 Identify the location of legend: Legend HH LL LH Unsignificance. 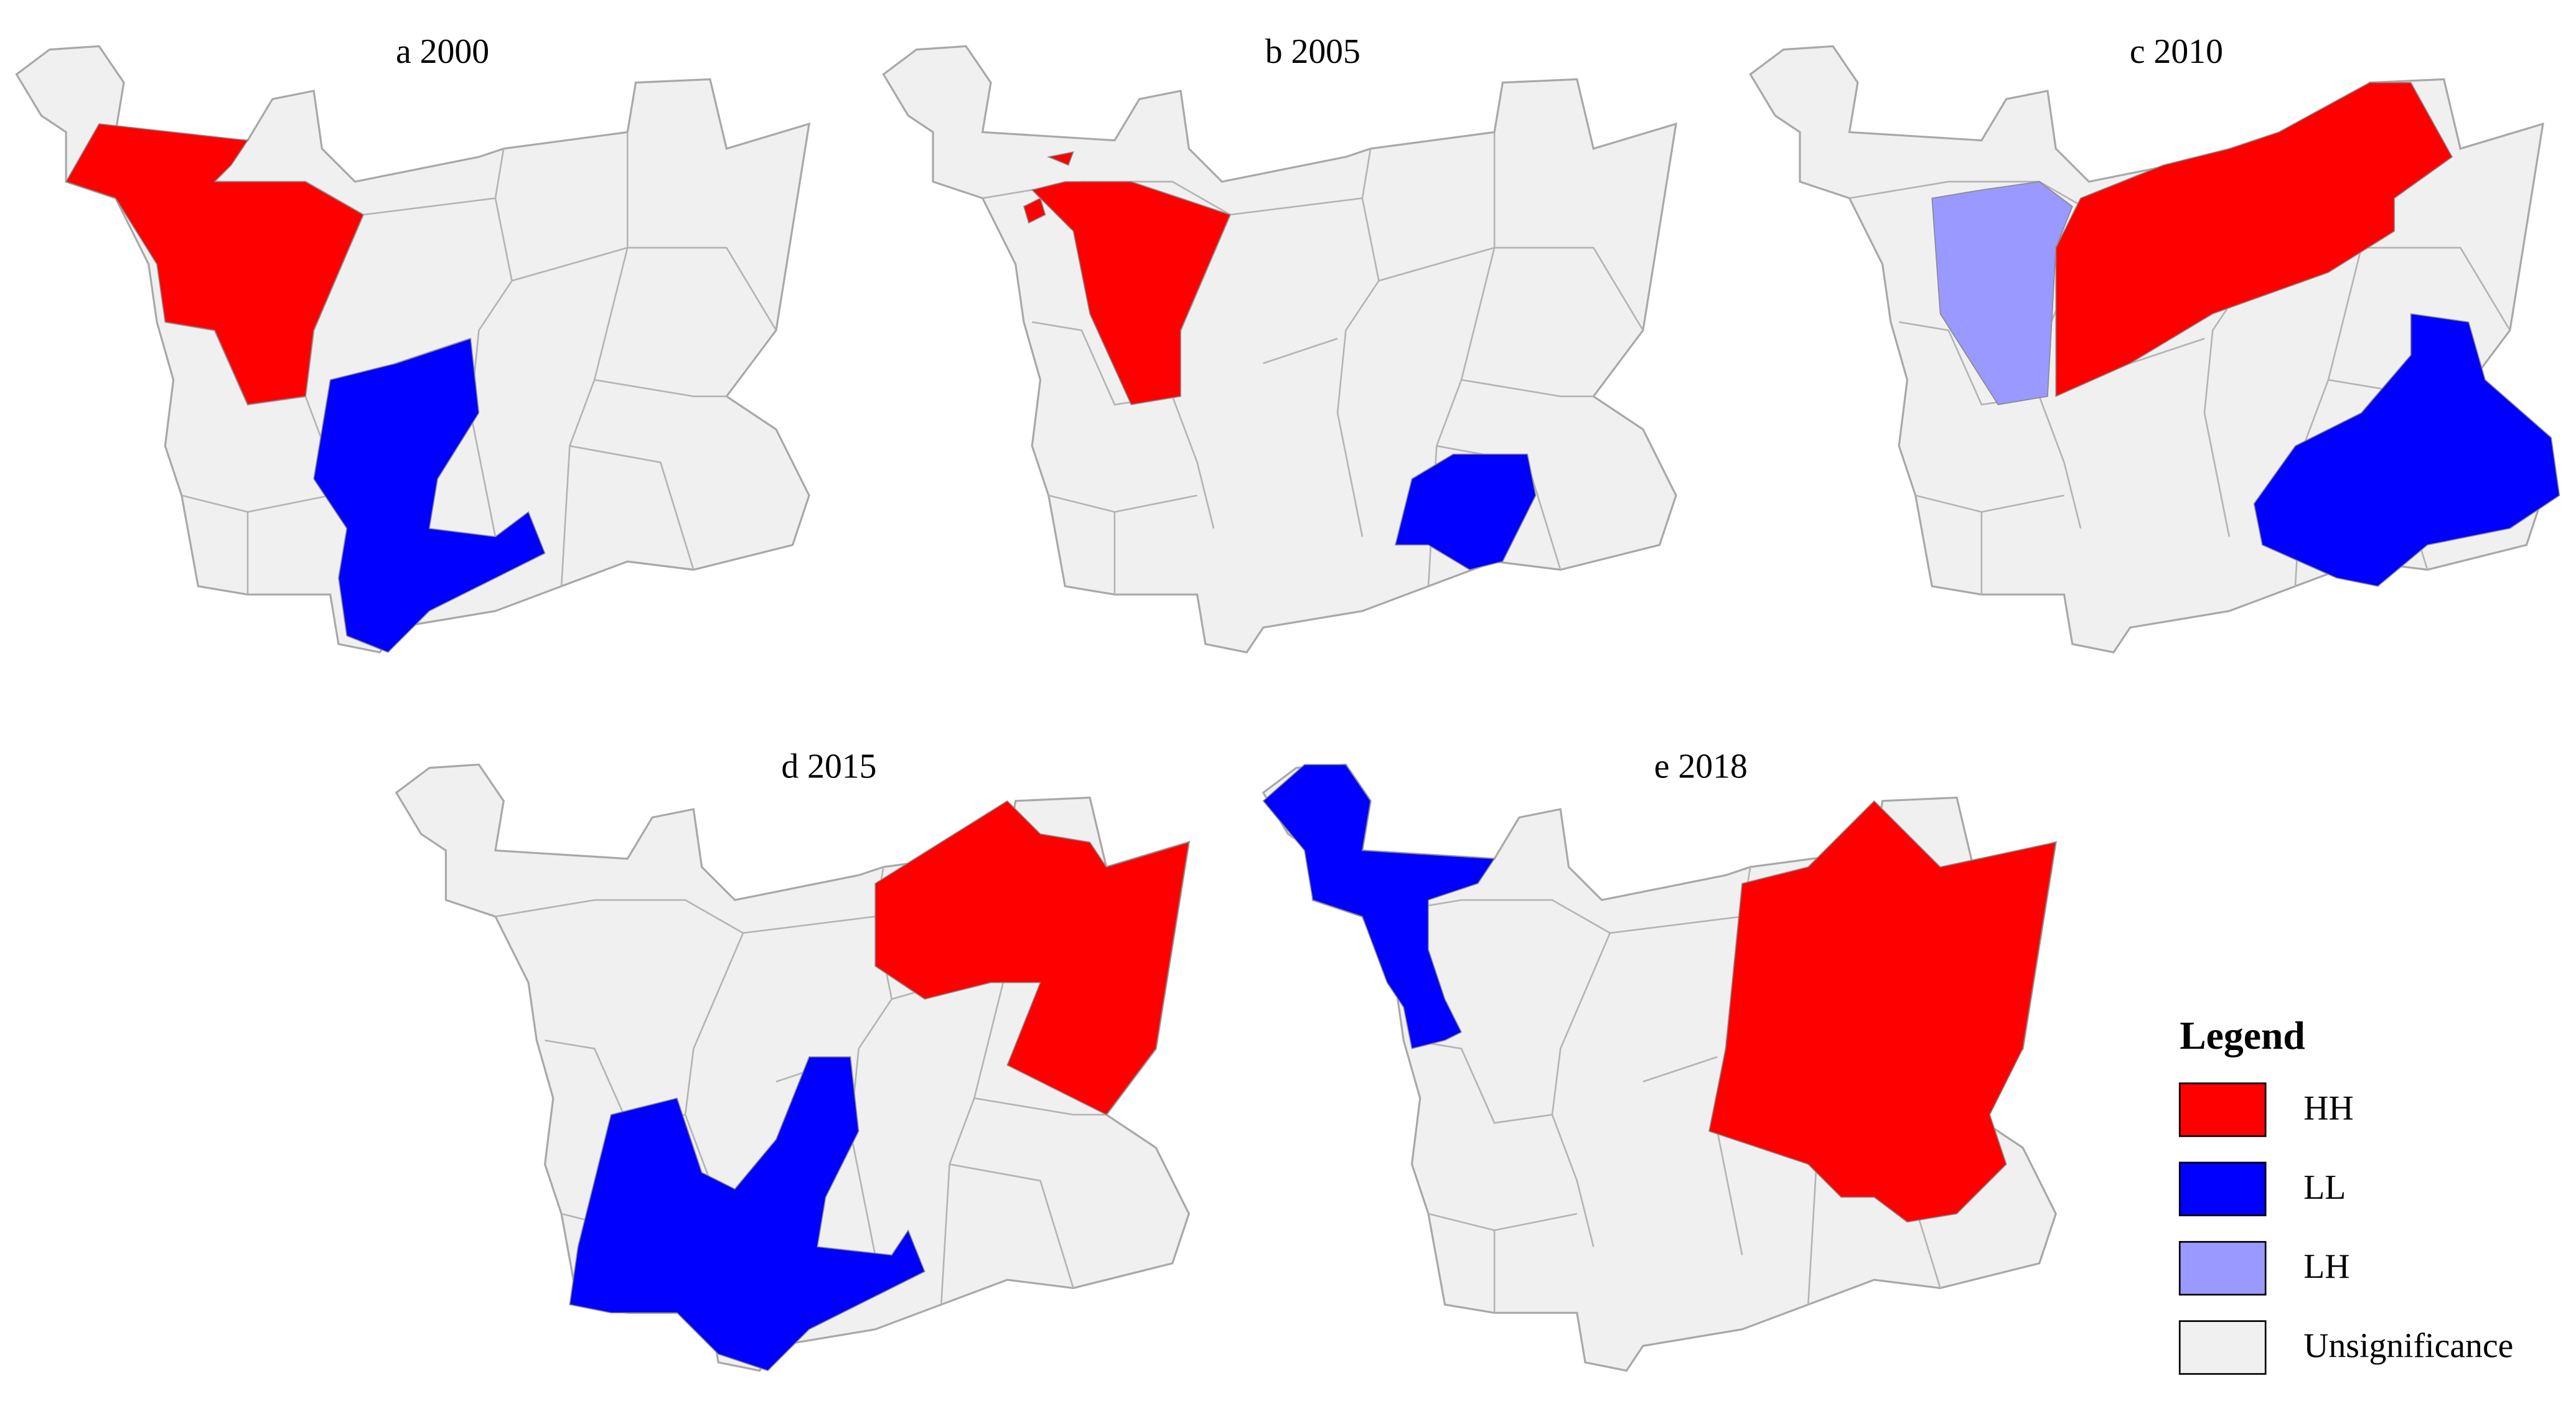
(2345, 1194).